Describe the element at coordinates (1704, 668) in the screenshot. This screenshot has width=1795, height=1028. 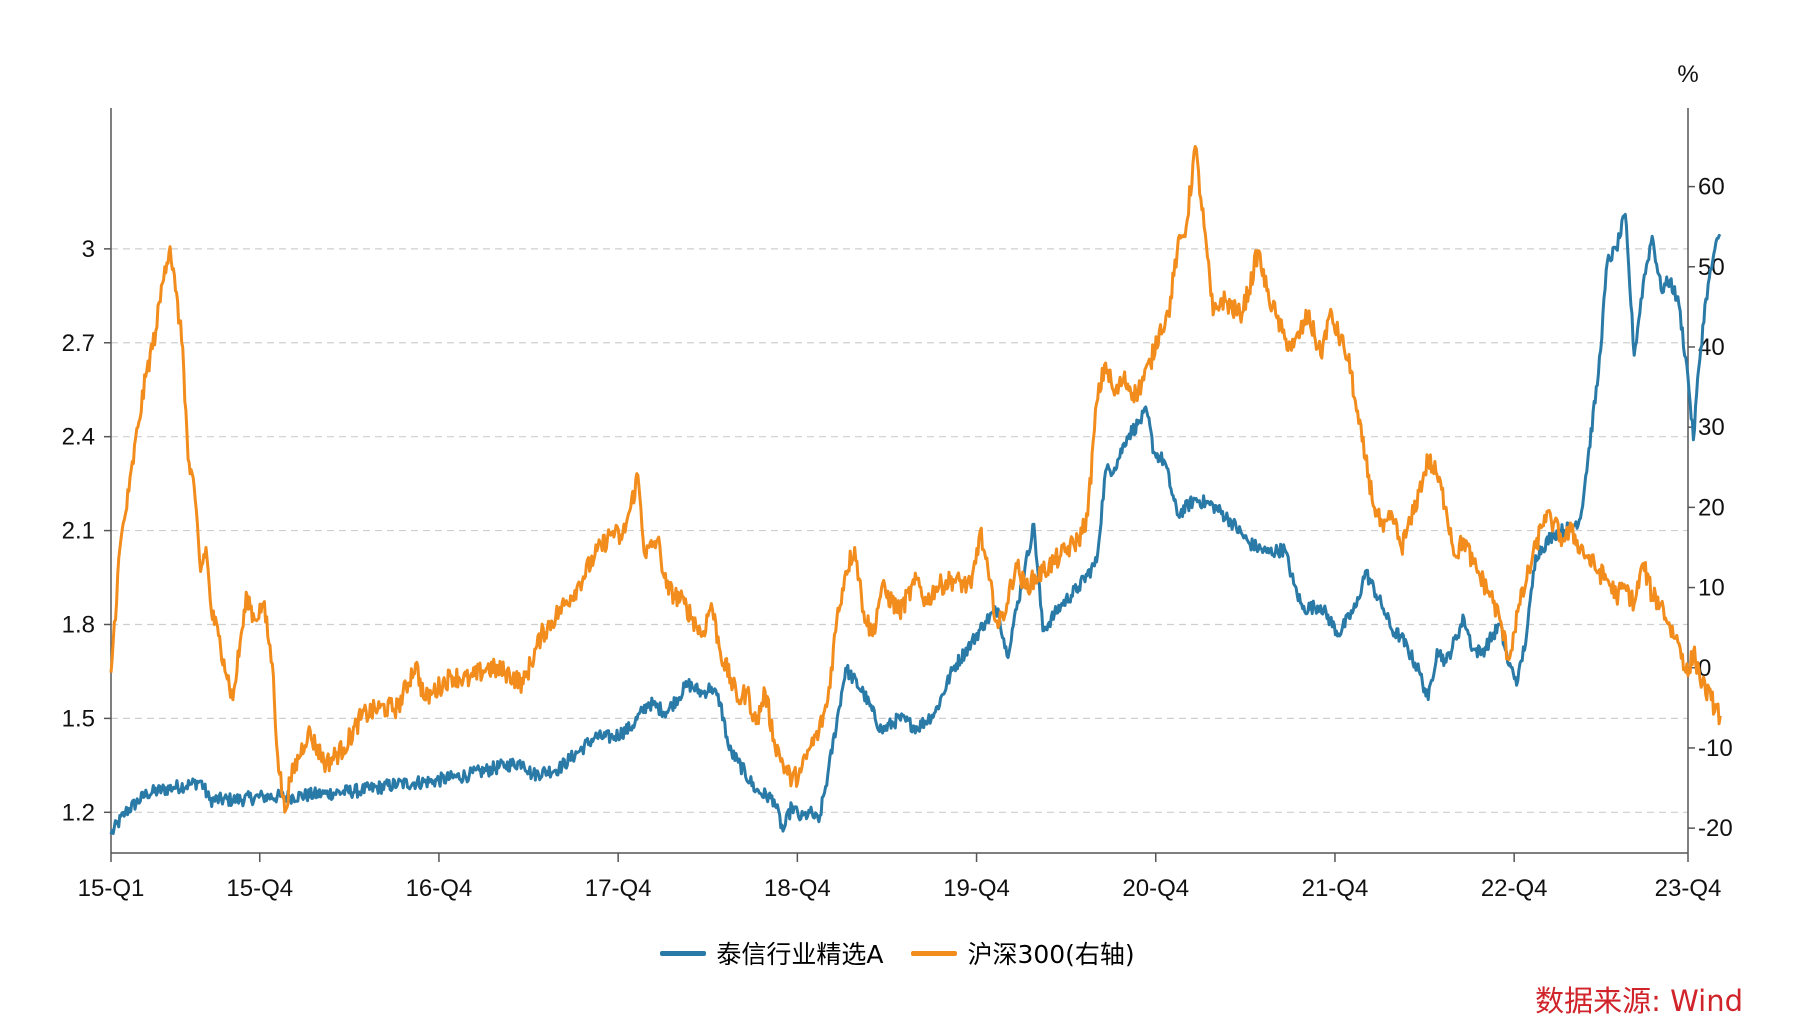
I see `right-tick-label: 0` at that location.